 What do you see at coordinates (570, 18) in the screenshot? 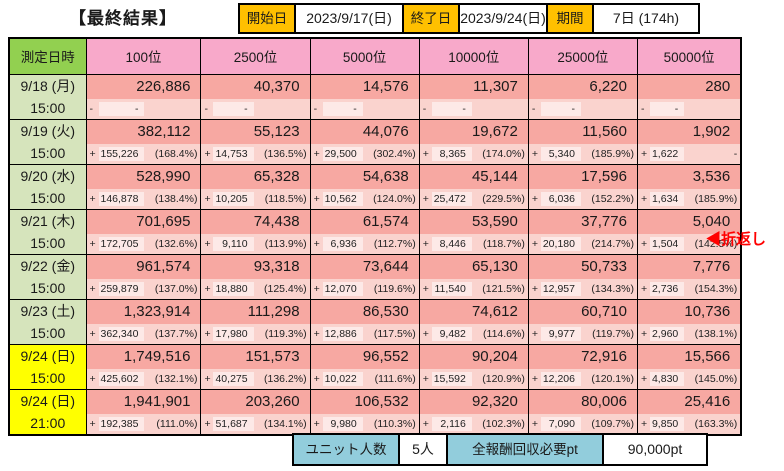
I see `period-label: 期間` at bounding box center [570, 18].